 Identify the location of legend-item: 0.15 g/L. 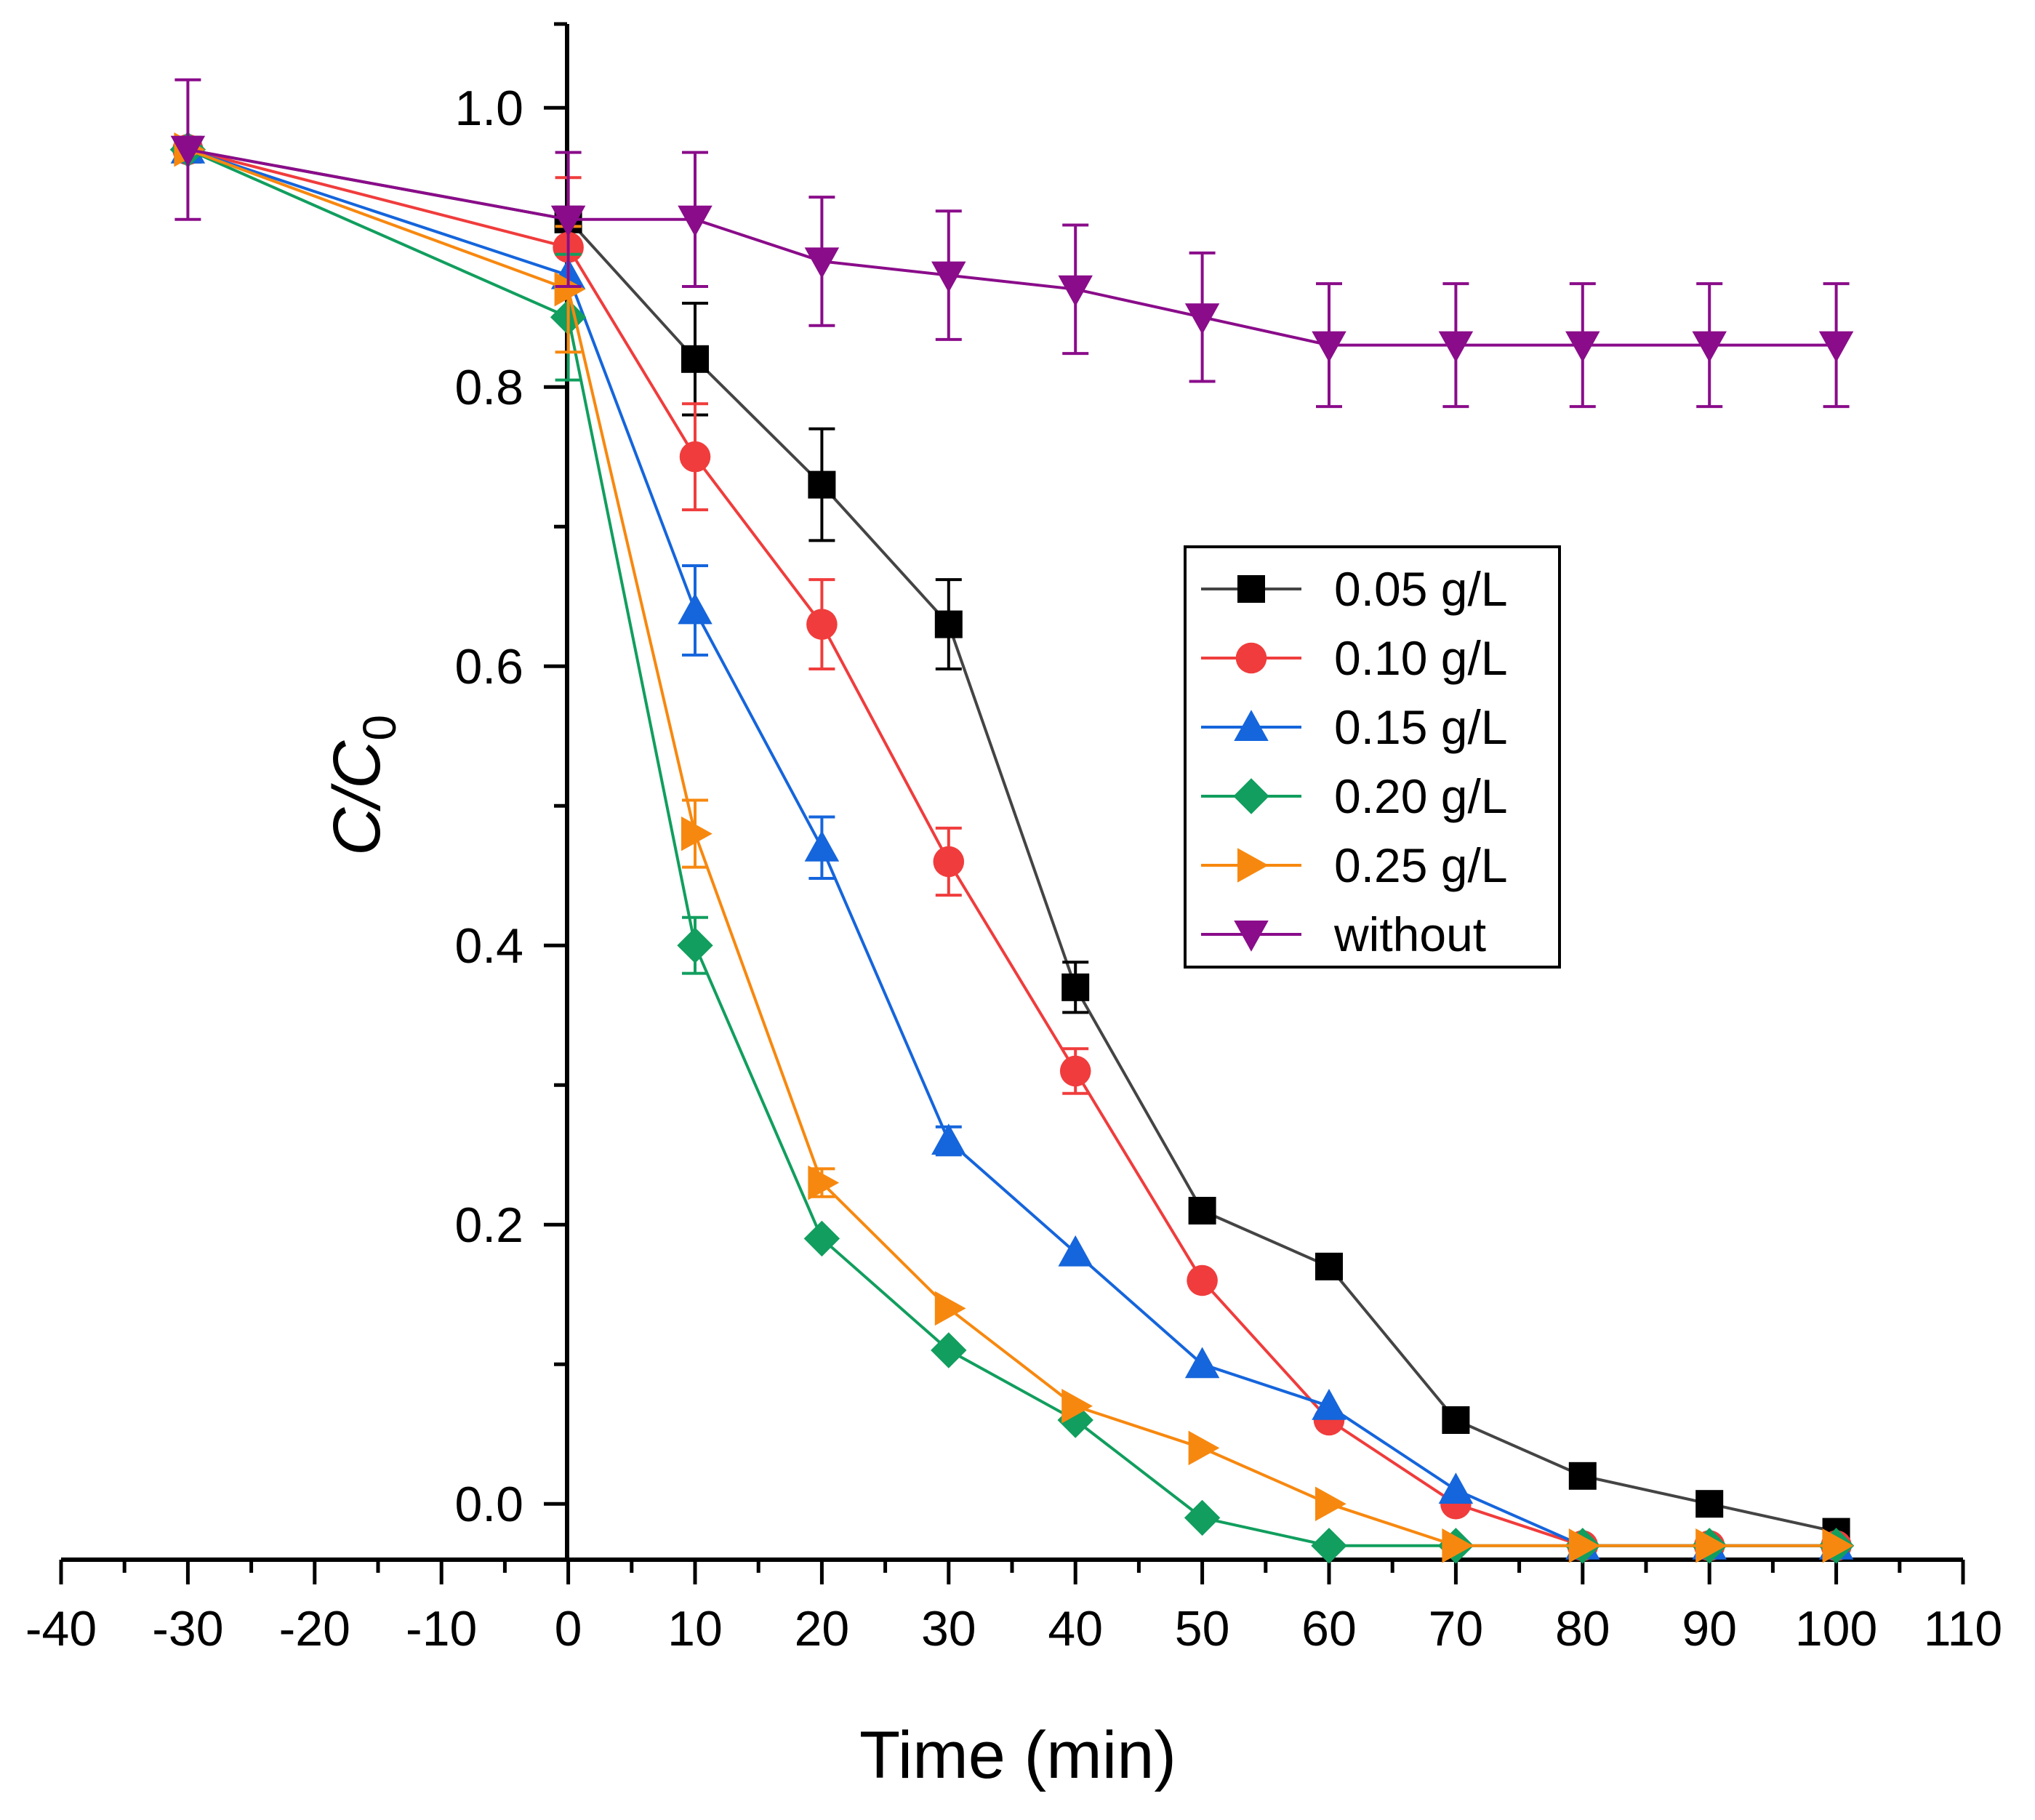
(1355, 727).